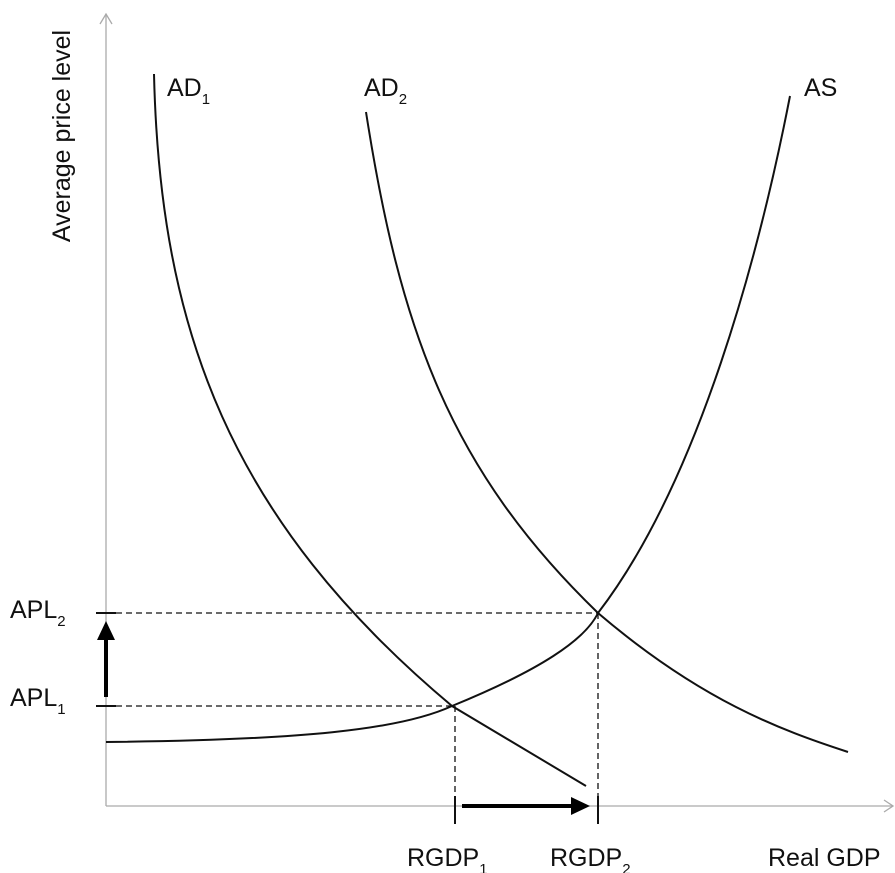  Describe the element at coordinates (889, 806) in the screenshot. I see `x-axis-arrowhead` at that location.